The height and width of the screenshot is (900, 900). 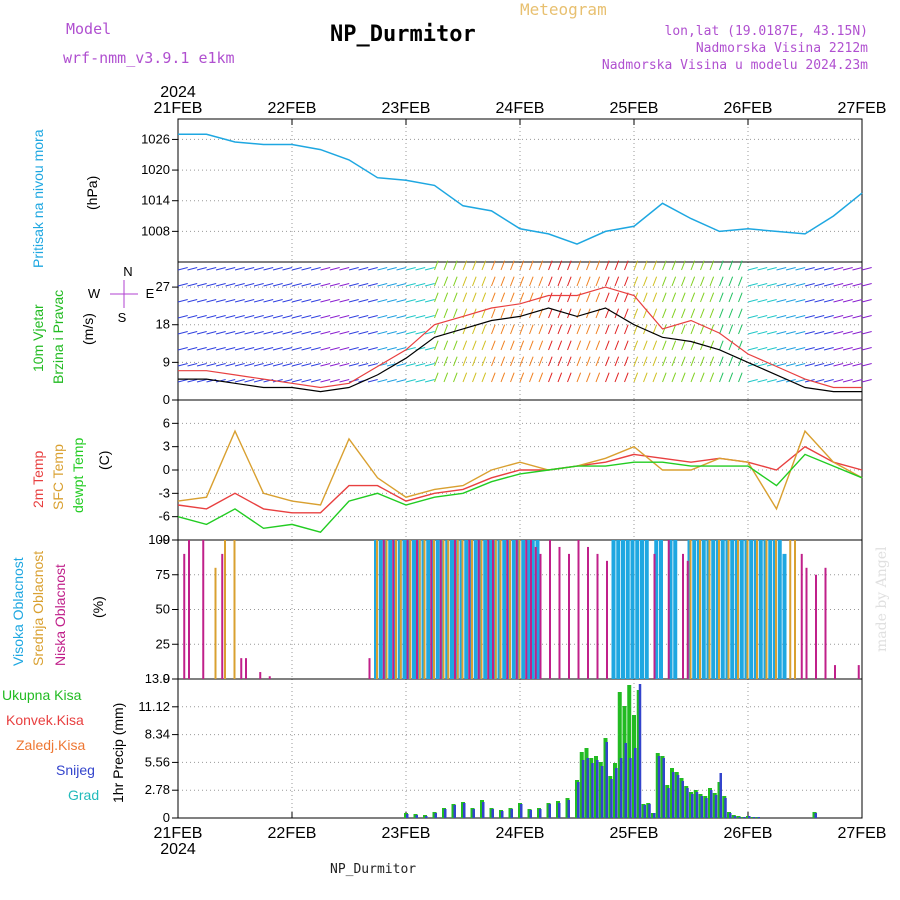 What do you see at coordinates (166, 469) in the screenshot?
I see `y-tick-label: 0` at bounding box center [166, 469].